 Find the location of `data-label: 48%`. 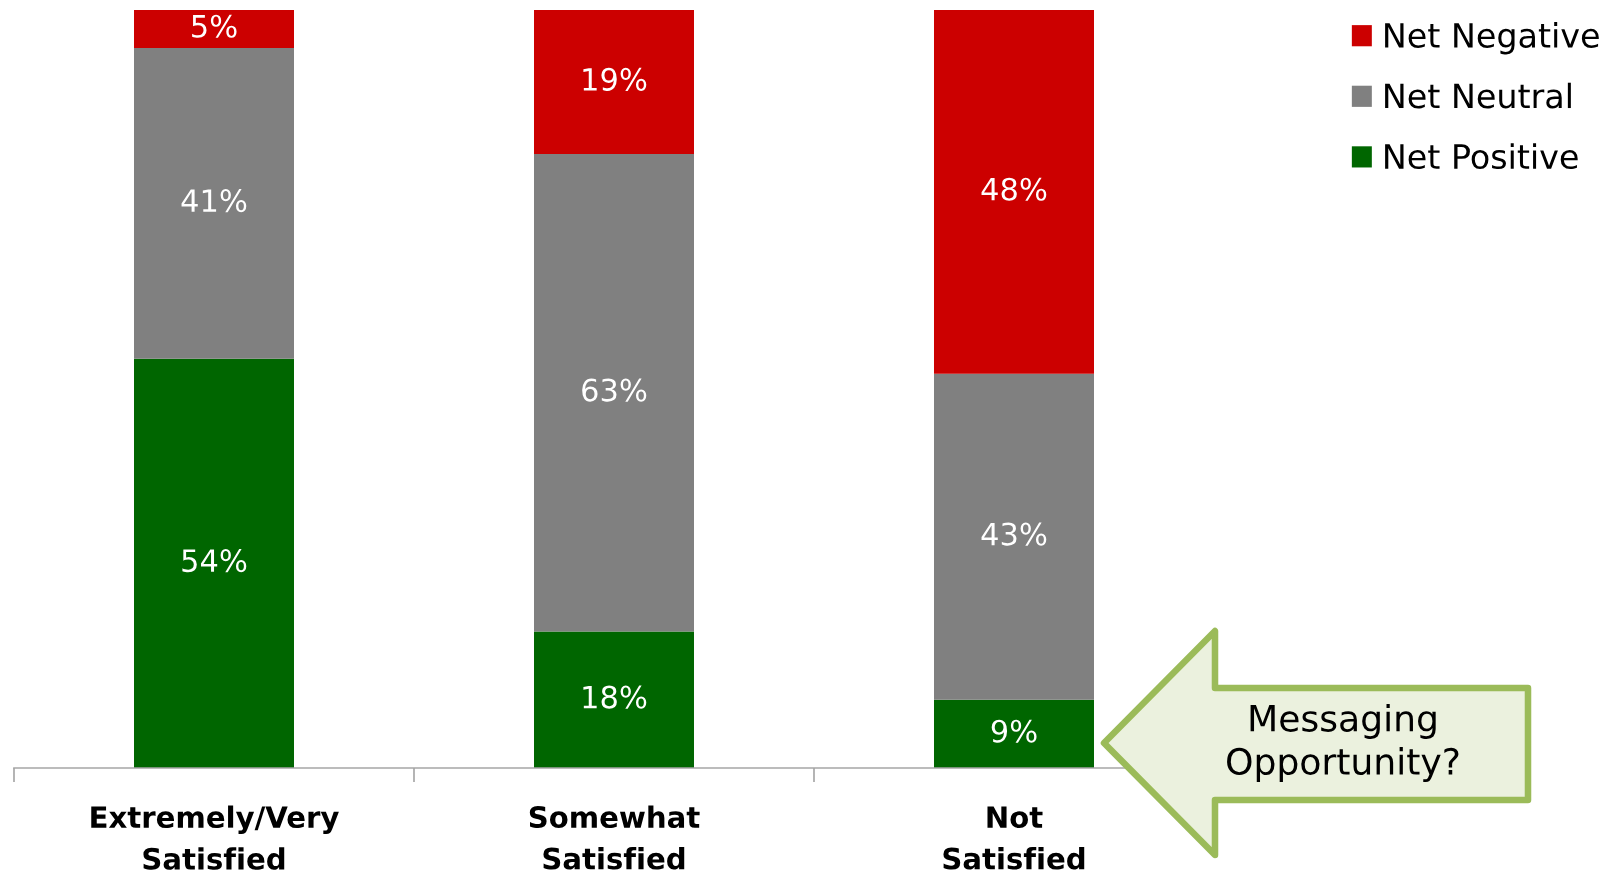

data-label: 48% is located at coordinates (1014, 189).